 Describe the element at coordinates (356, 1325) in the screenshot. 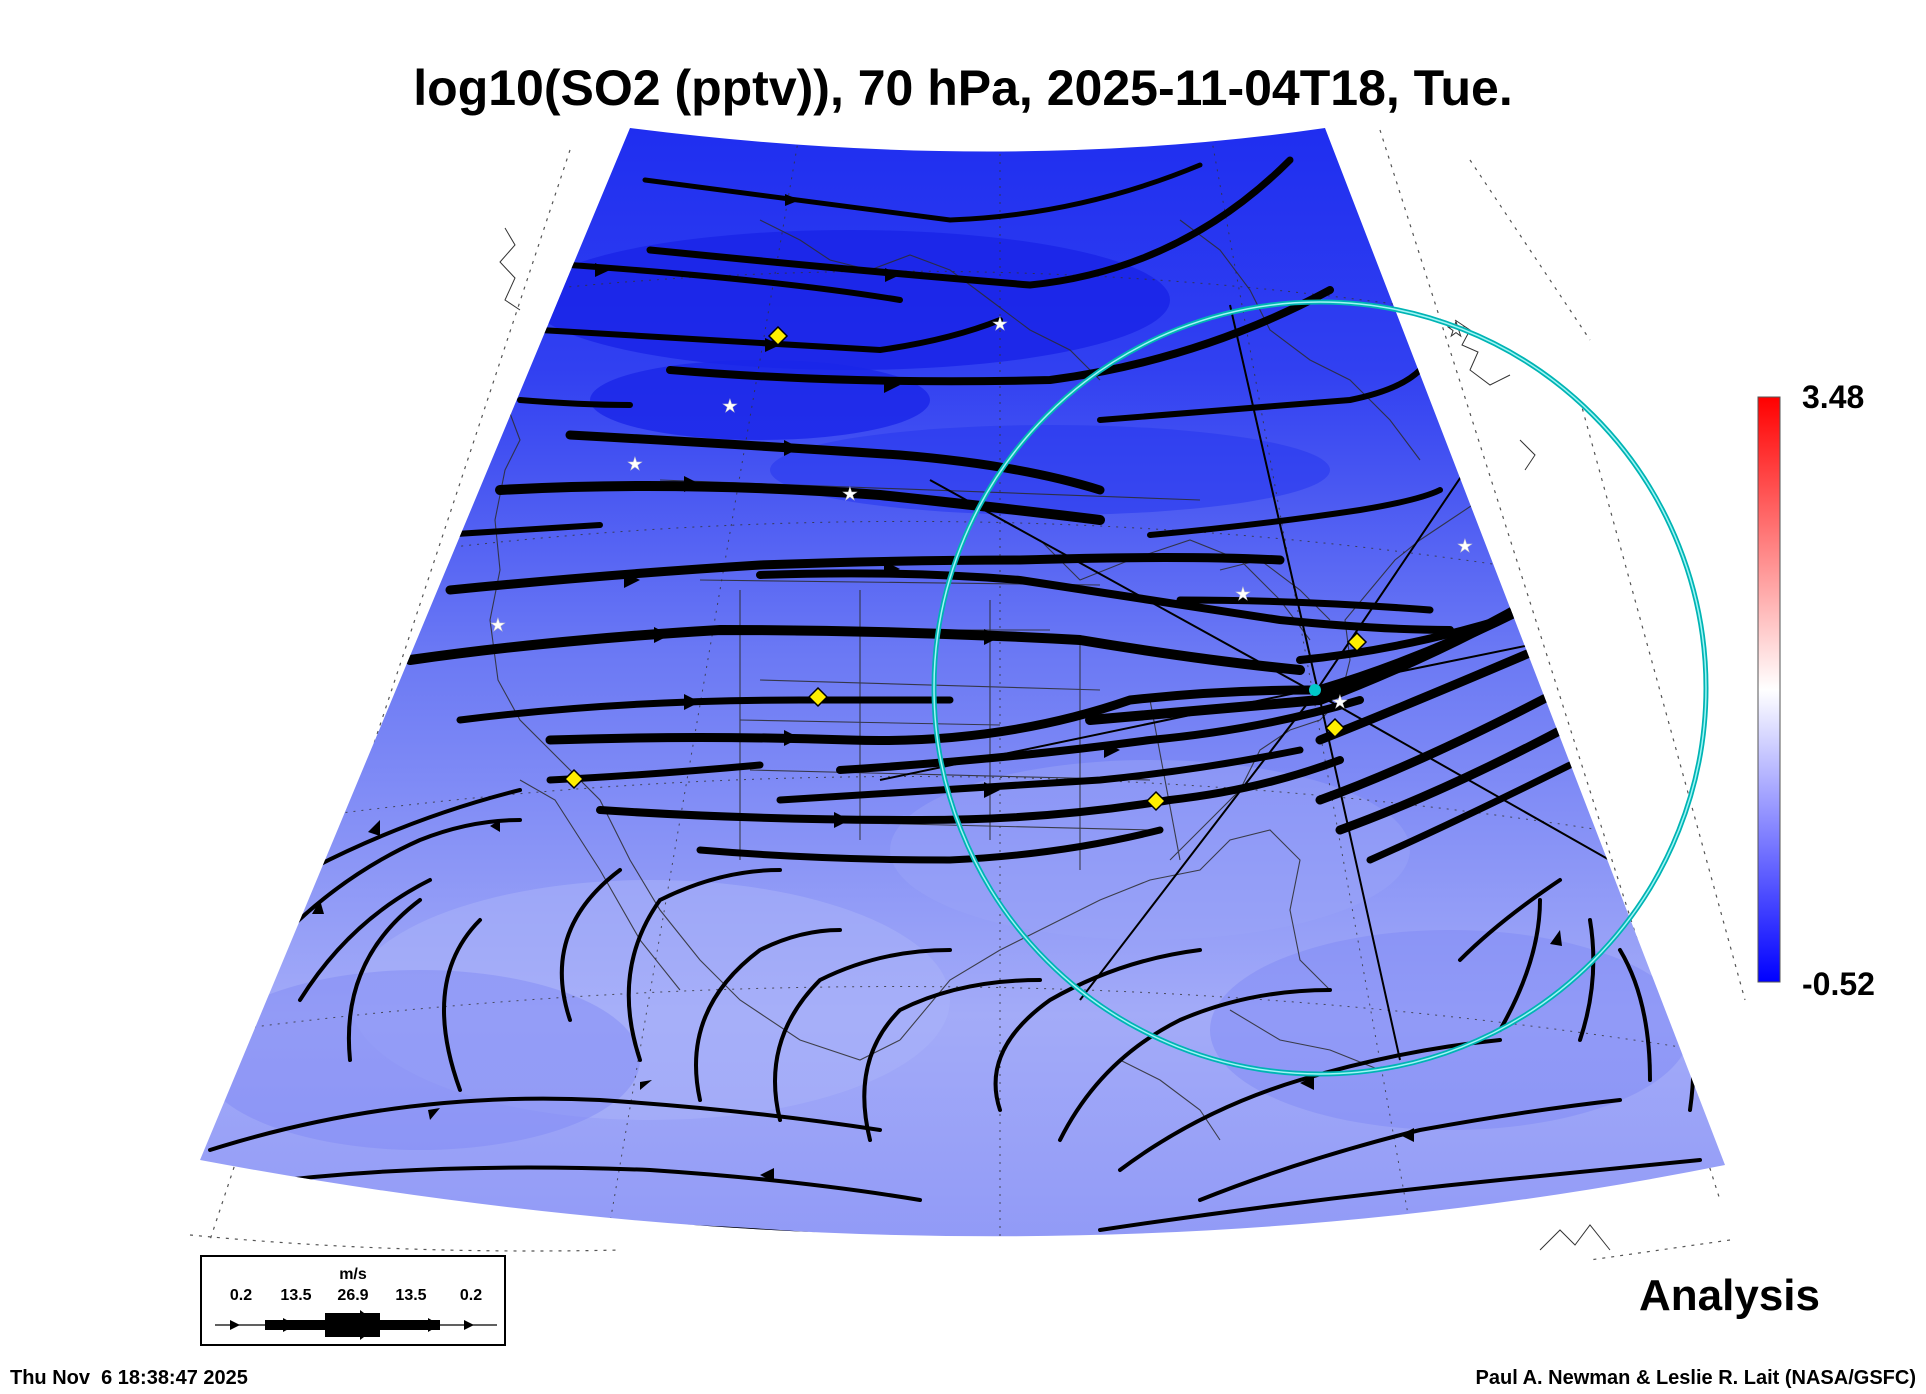

I see `legend-arrow-graphic` at that location.